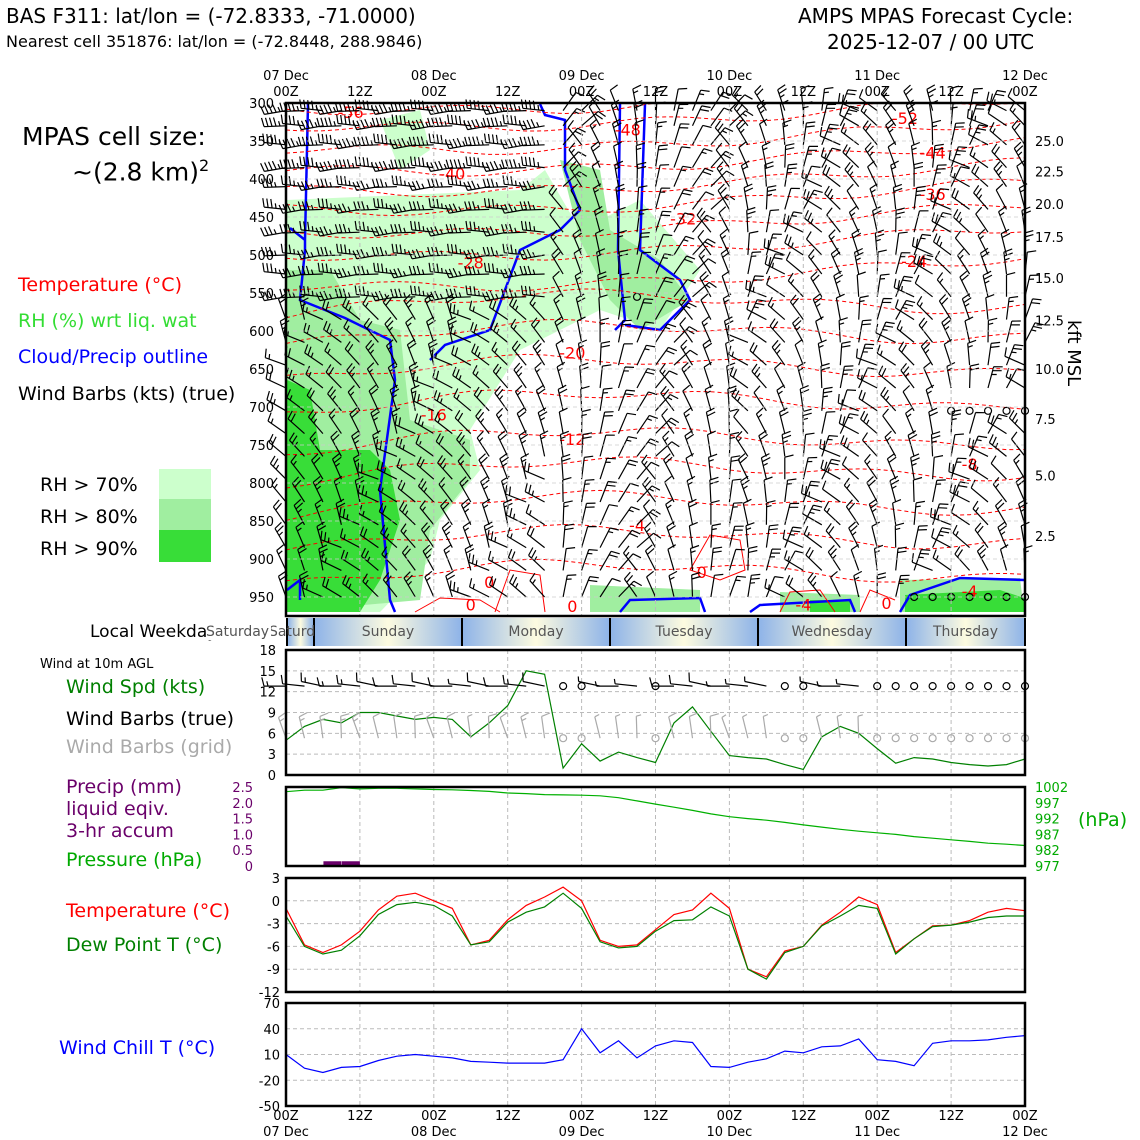 This screenshot has height=1140, width=1140. I want to click on kft-tick-label: 22.5, so click(1049, 172).